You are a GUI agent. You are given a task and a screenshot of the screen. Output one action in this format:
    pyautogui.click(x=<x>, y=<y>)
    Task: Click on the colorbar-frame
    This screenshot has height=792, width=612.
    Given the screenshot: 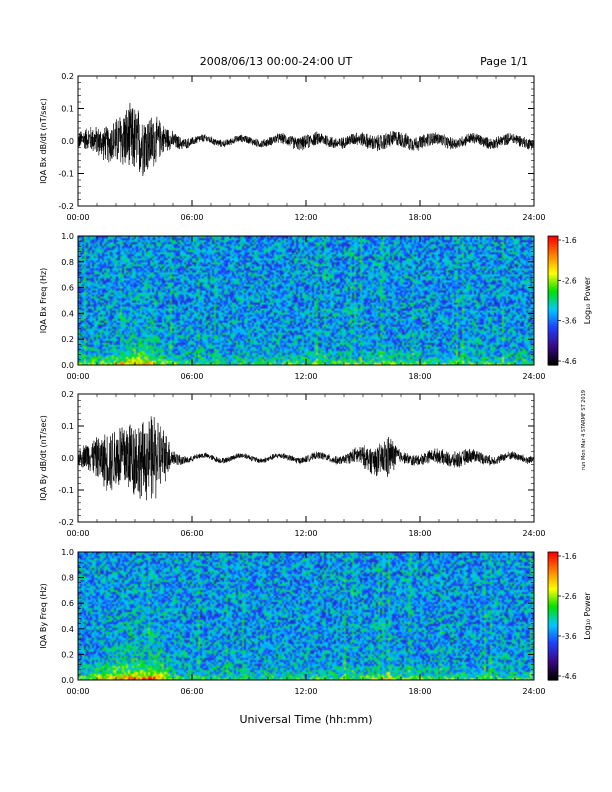 What is the action you would take?
    pyautogui.click(x=553, y=300)
    